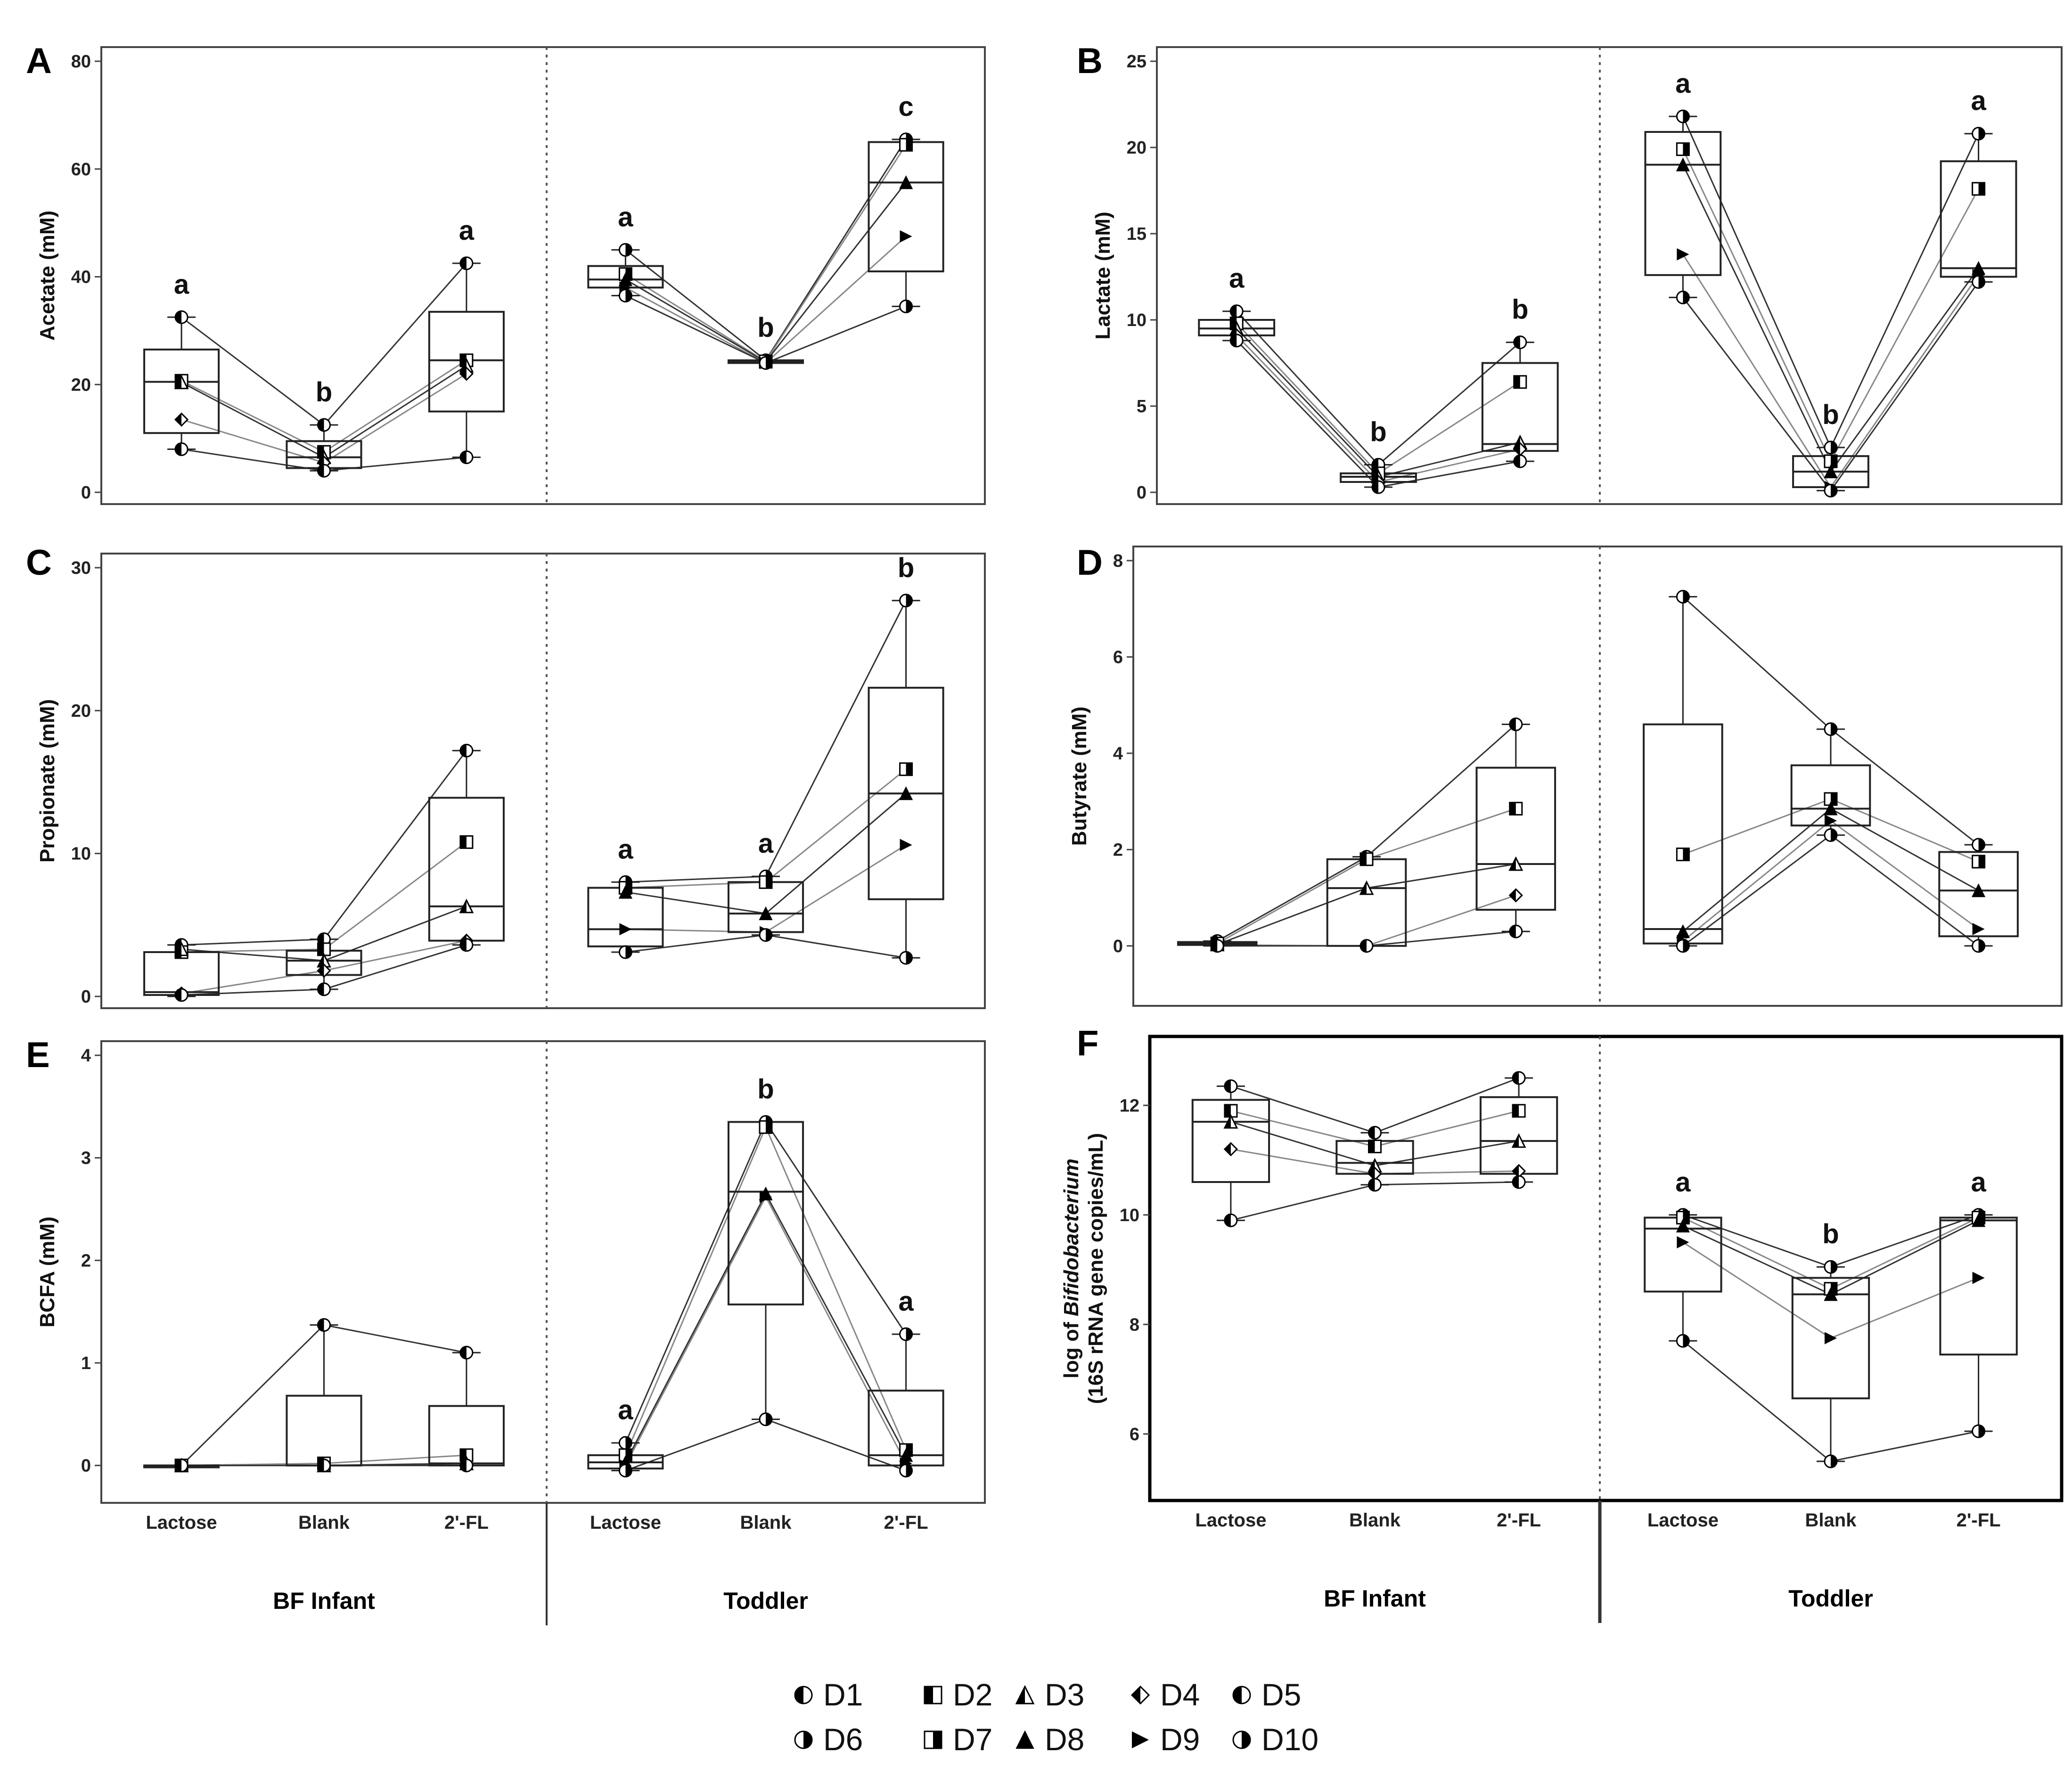 This screenshot has height=1786, width=2072. Describe the element at coordinates (38, 1055) in the screenshot. I see `panel-letter: E` at that location.